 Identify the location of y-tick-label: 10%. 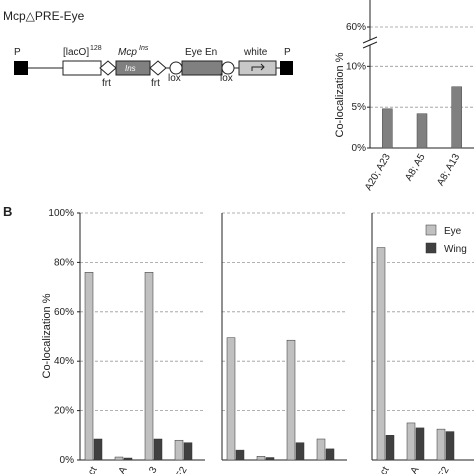
(356, 66).